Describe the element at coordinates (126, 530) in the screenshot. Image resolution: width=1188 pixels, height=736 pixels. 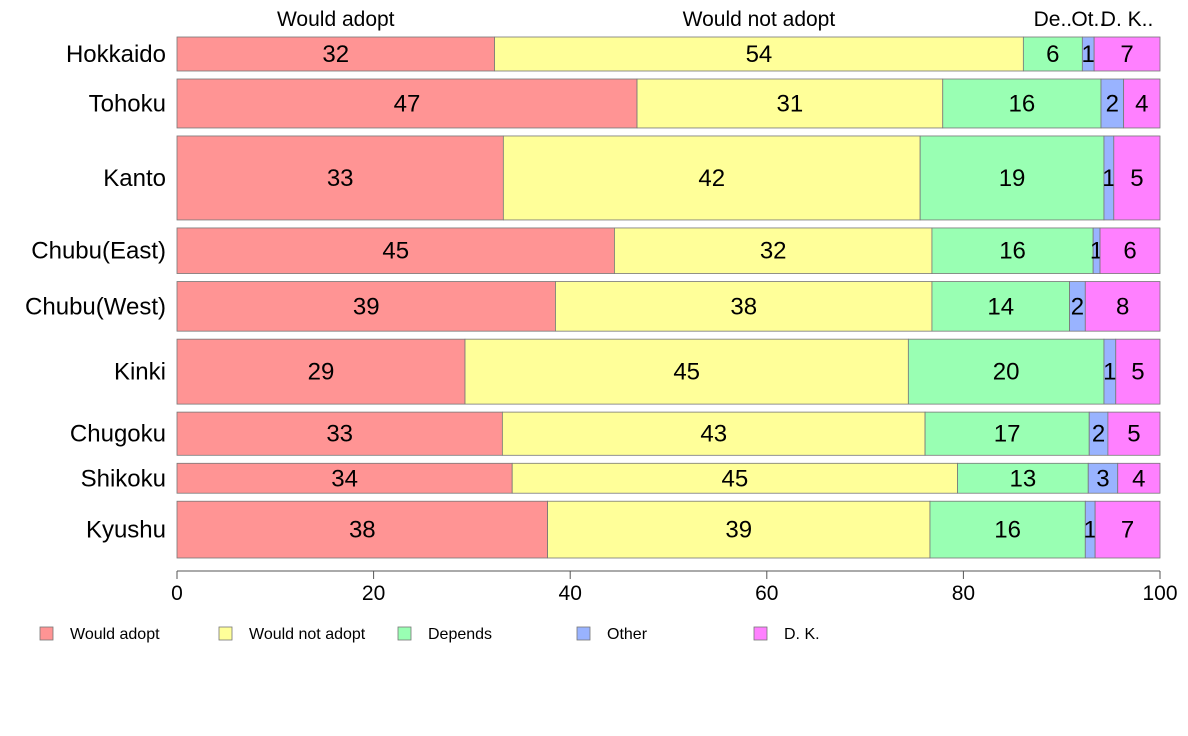
I see `category-label: Kyushu` at that location.